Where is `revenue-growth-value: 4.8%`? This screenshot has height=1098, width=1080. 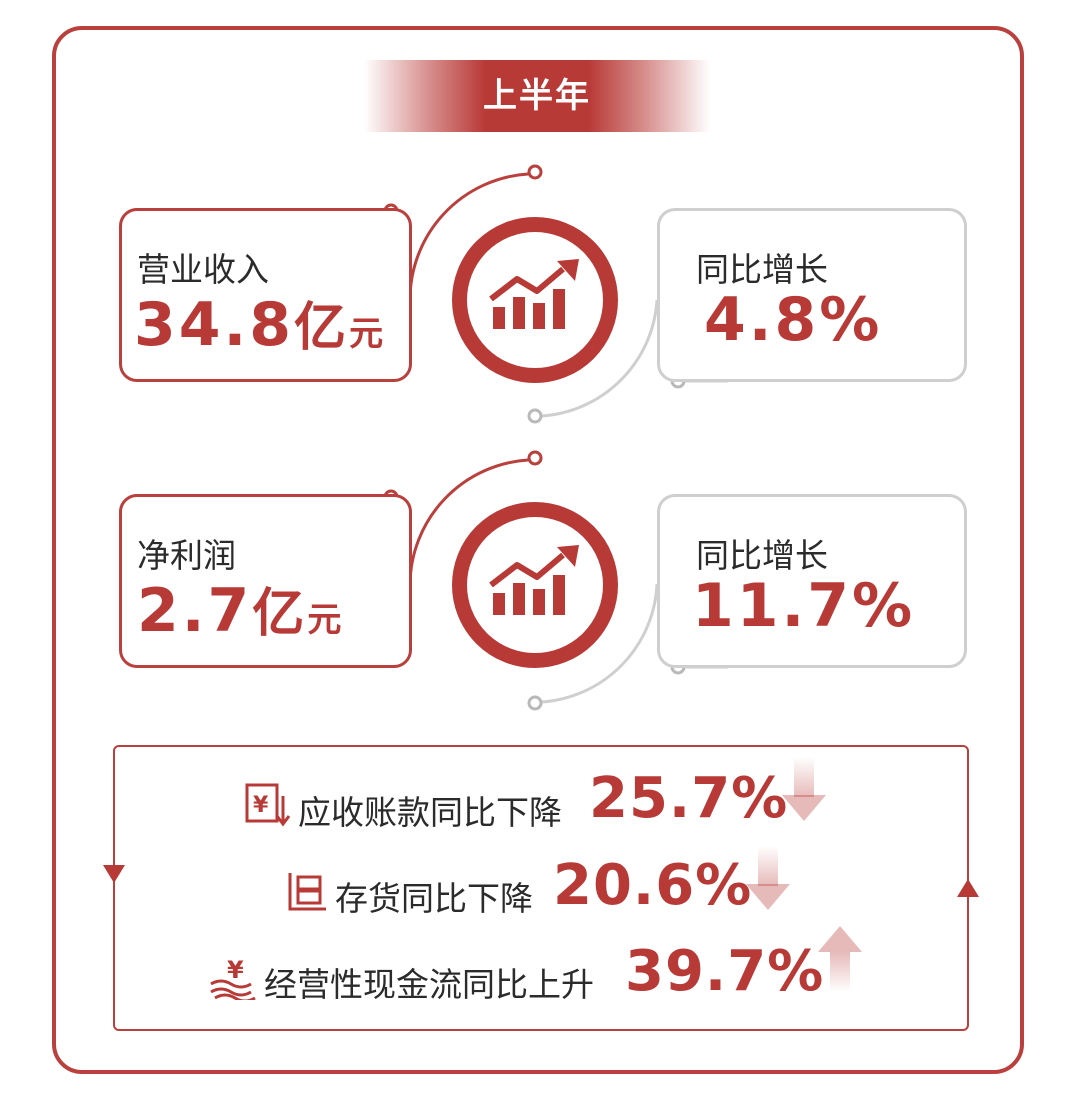
revenue-growth-value: 4.8% is located at coordinates (793, 320).